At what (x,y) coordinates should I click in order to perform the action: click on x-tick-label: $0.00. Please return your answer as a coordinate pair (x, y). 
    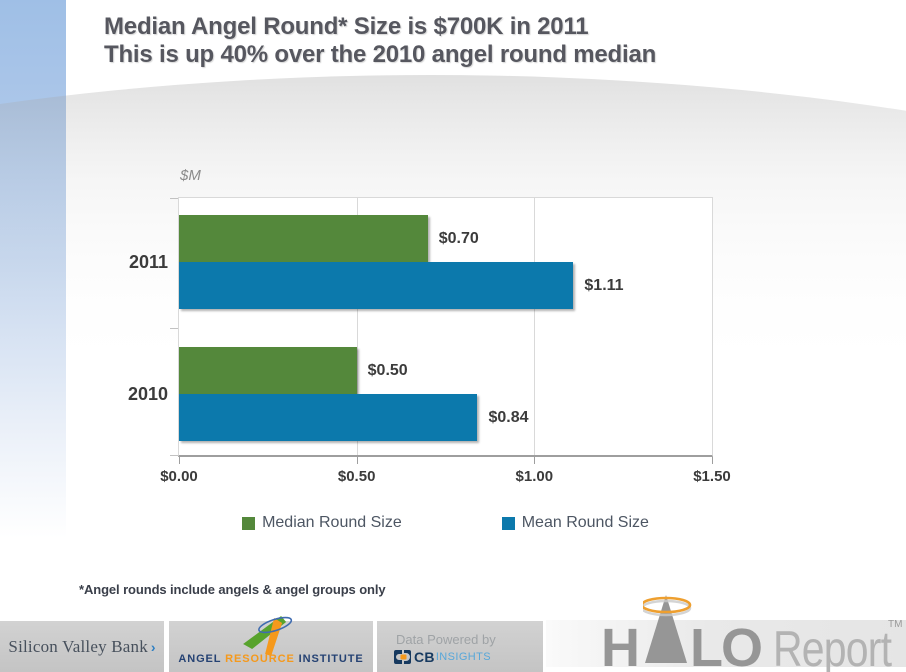
    Looking at the image, I should click on (179, 476).